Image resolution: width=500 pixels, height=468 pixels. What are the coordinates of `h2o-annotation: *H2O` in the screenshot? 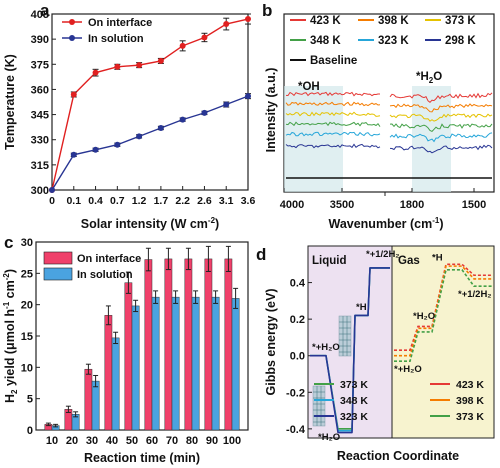 It's located at (429, 78).